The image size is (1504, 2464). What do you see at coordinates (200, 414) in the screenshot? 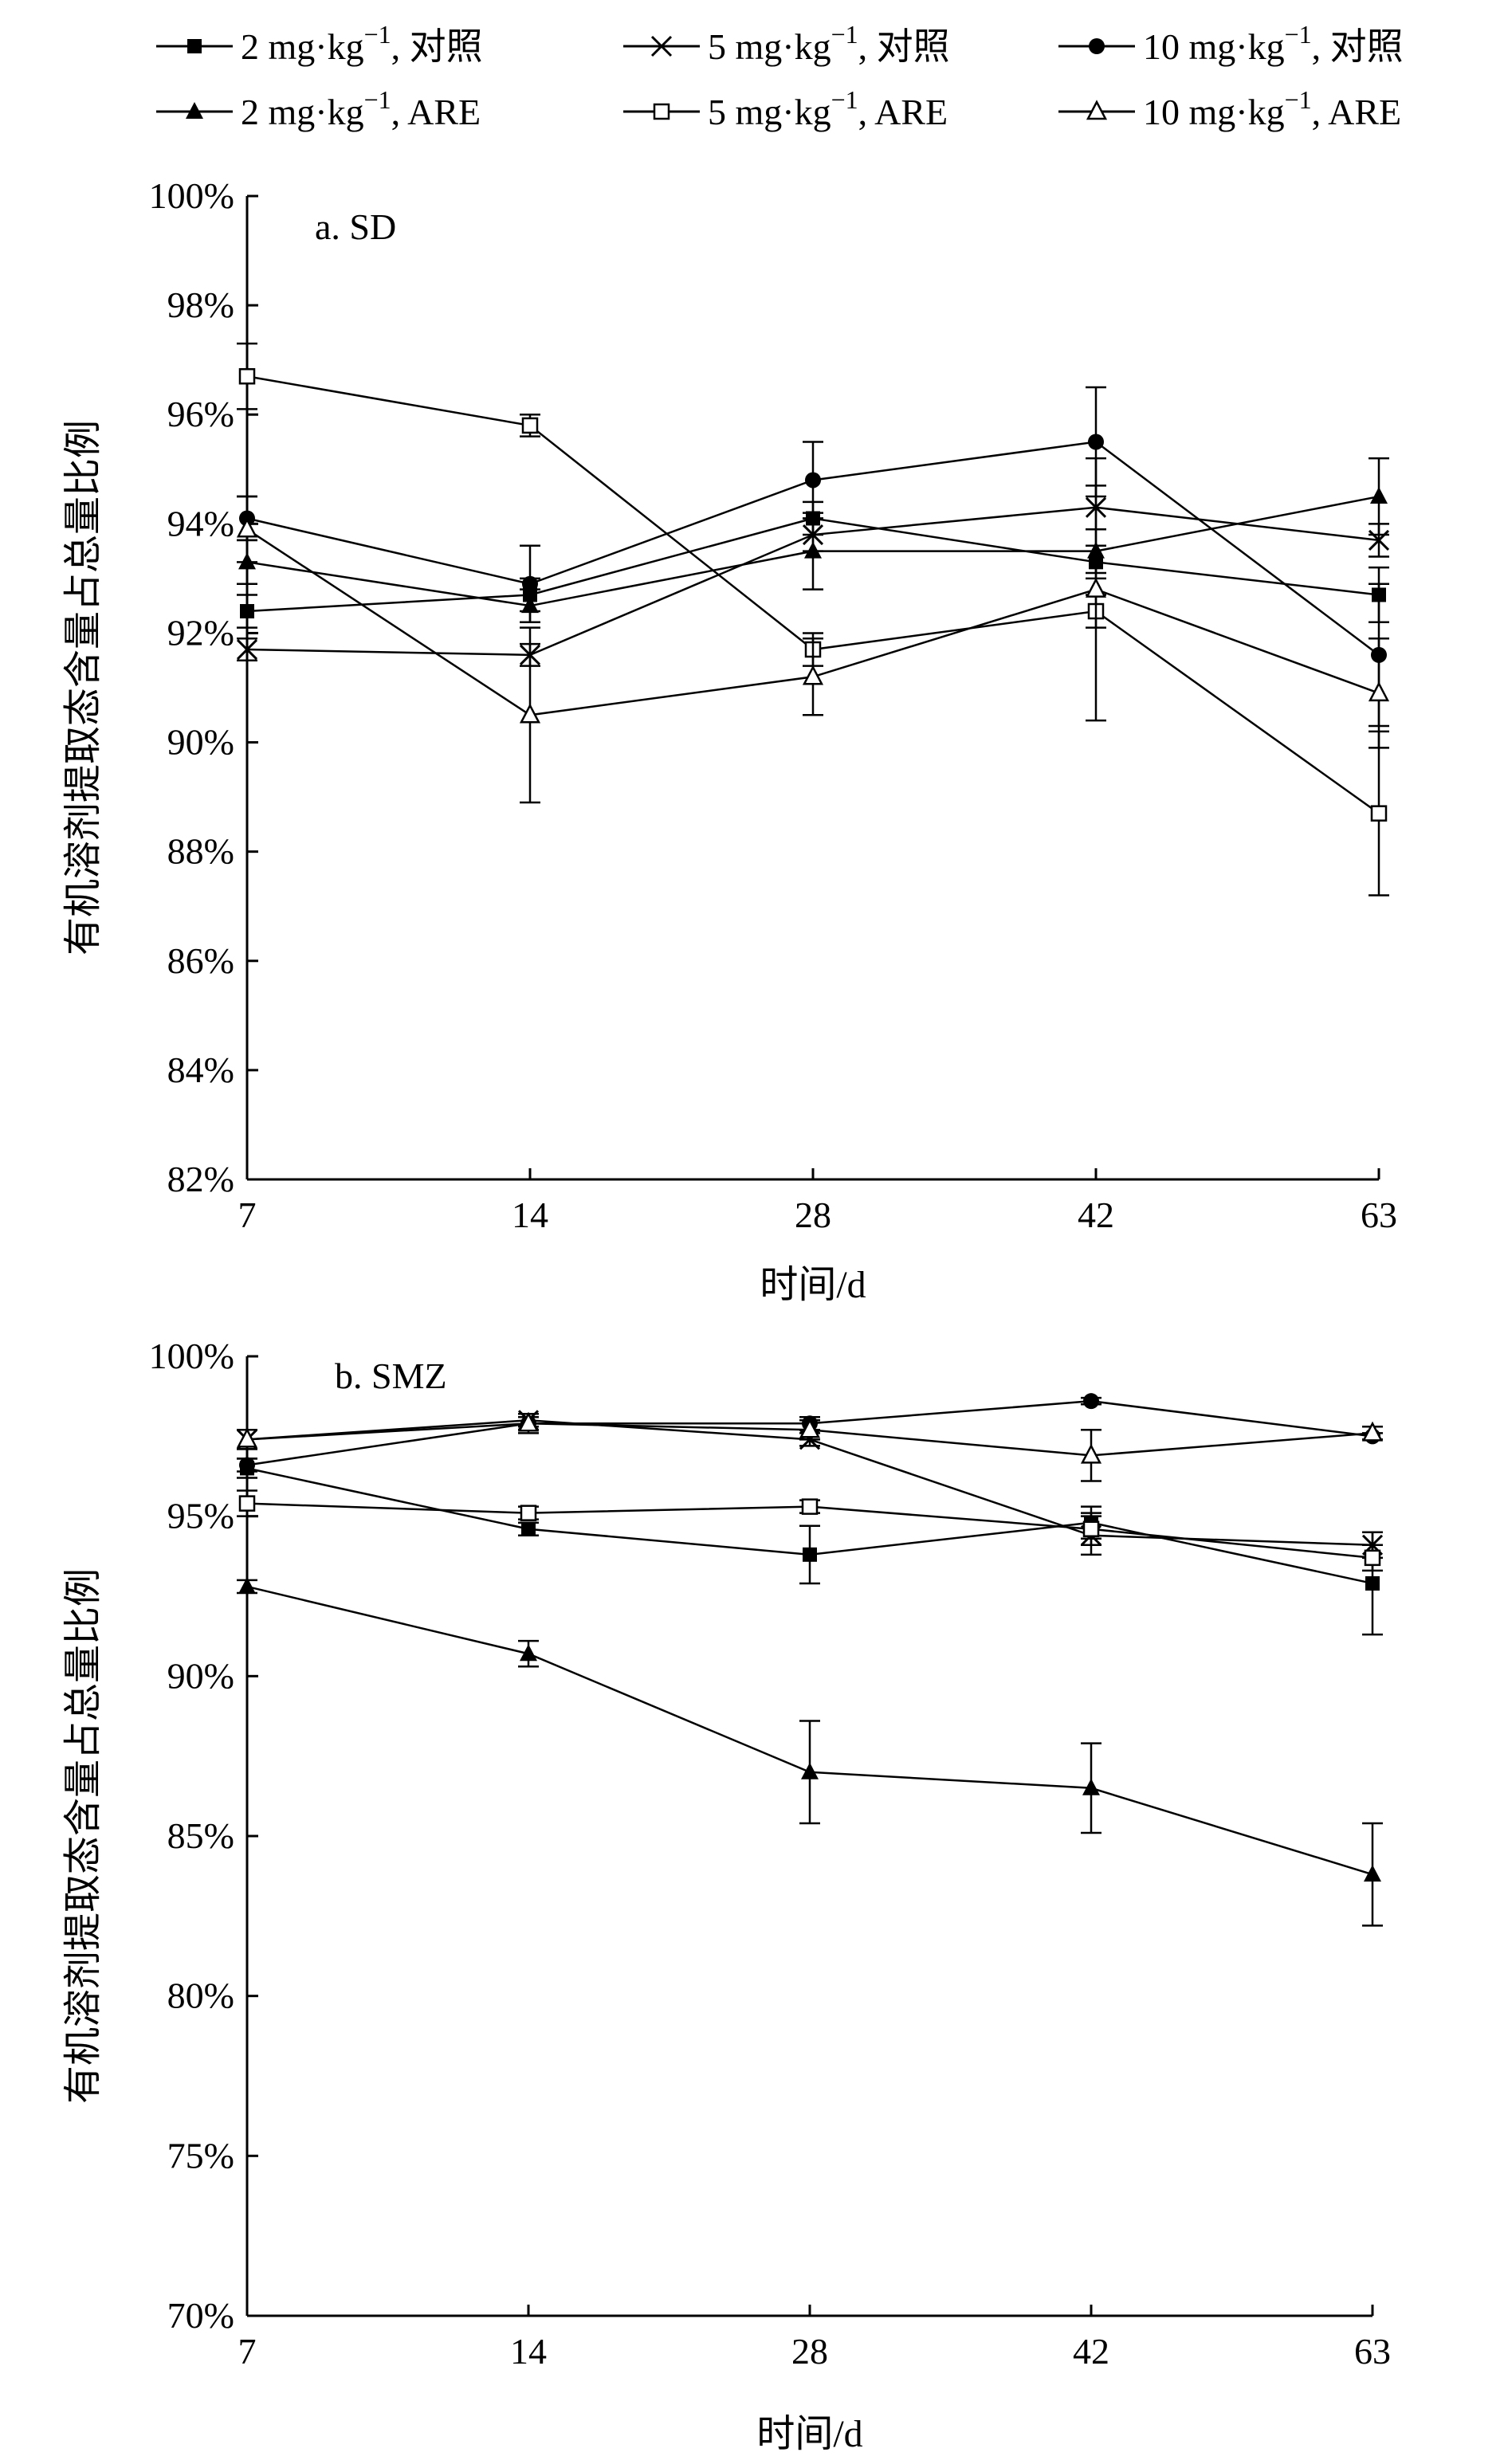
I see `y-tick-label: 96%` at bounding box center [200, 414].